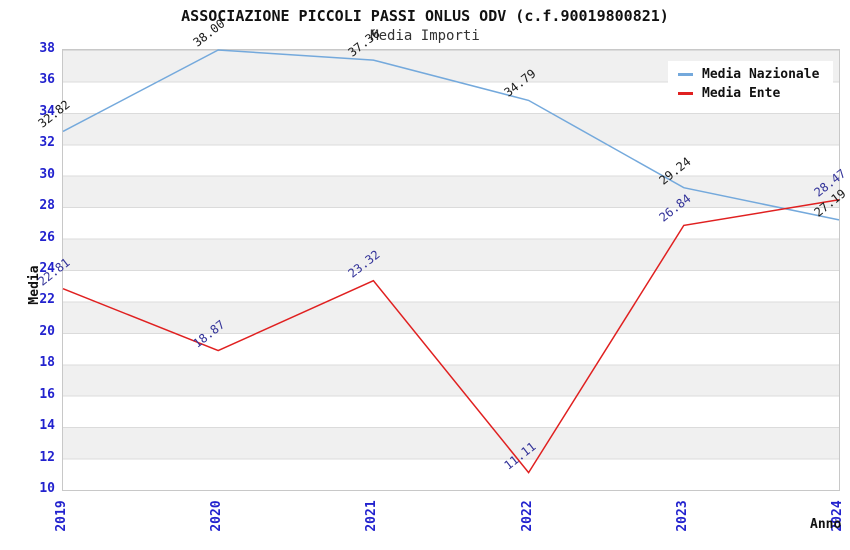 This screenshot has height=550, width=850. What do you see at coordinates (425, 36) in the screenshot?
I see `chart-subtitle: Media Importi` at bounding box center [425, 36].